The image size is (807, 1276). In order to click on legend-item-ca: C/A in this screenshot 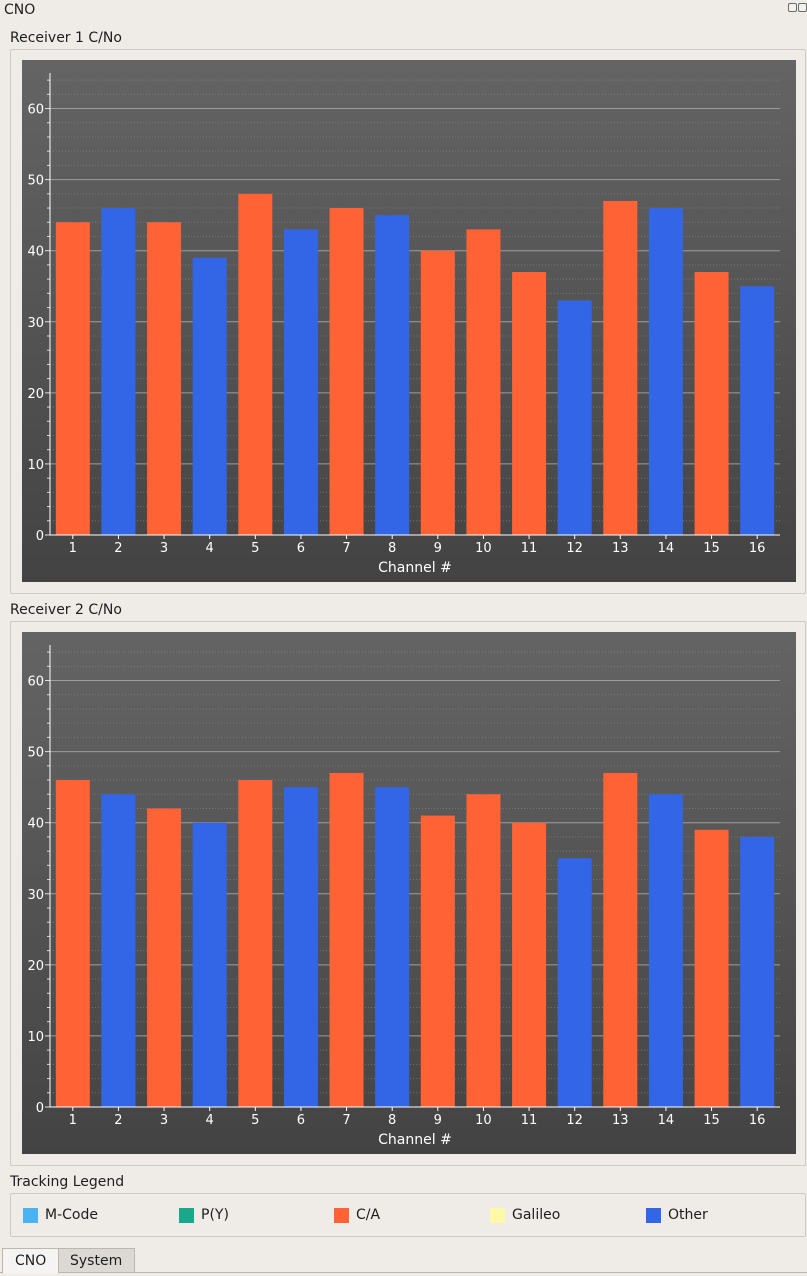, I will do `click(357, 1215)`.